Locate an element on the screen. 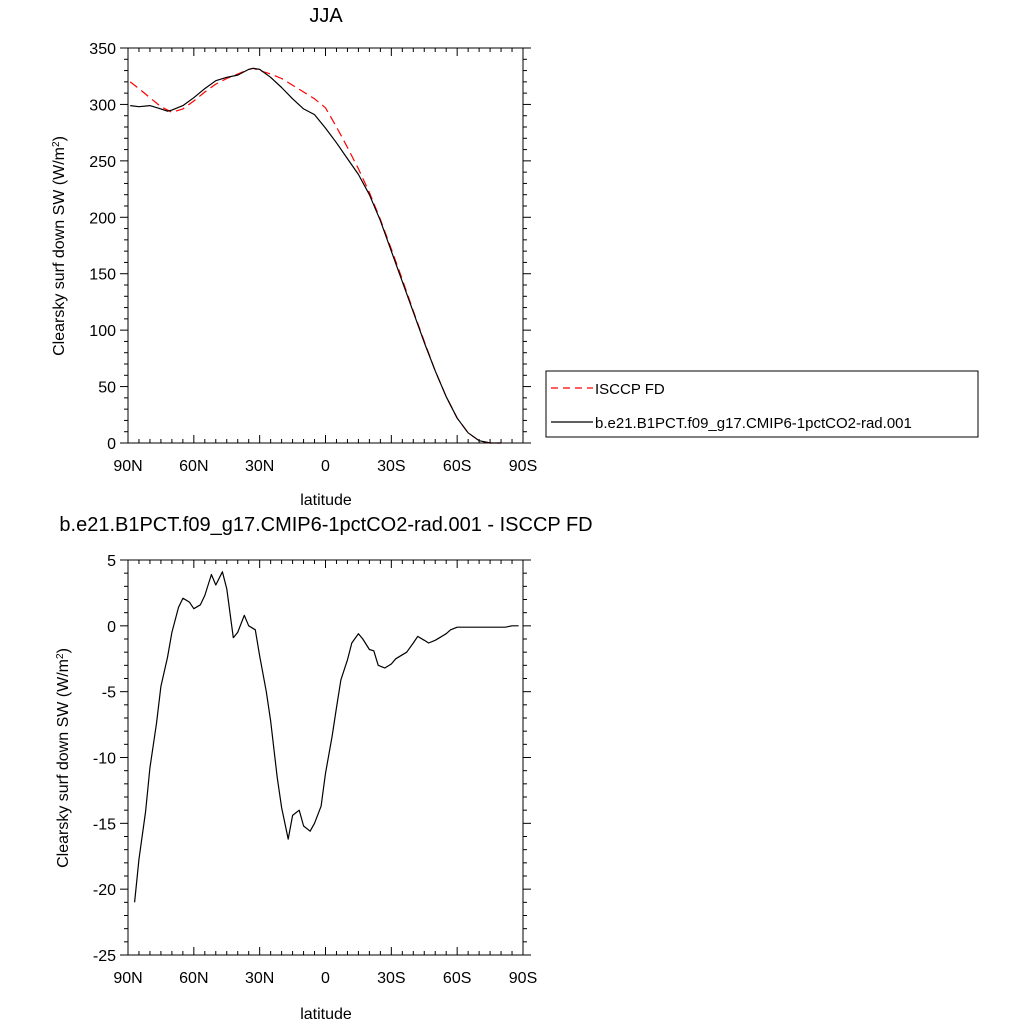 The image size is (1024, 1024). top-chart-y-tick-label: 250 is located at coordinates (102, 162).